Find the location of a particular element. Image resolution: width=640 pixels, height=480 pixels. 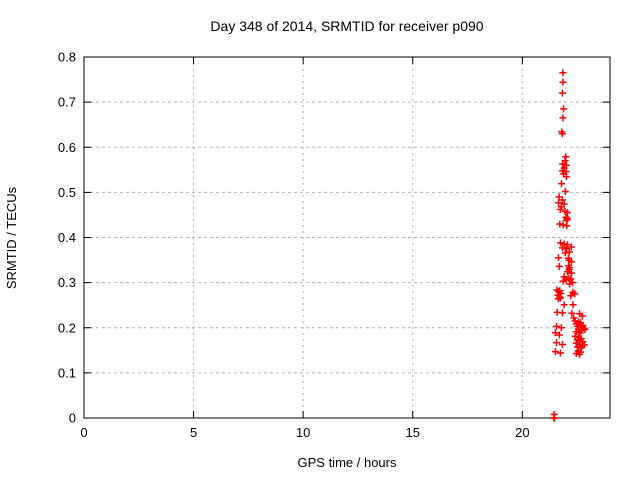

y-tick-label: 0.1 is located at coordinates (67, 372).